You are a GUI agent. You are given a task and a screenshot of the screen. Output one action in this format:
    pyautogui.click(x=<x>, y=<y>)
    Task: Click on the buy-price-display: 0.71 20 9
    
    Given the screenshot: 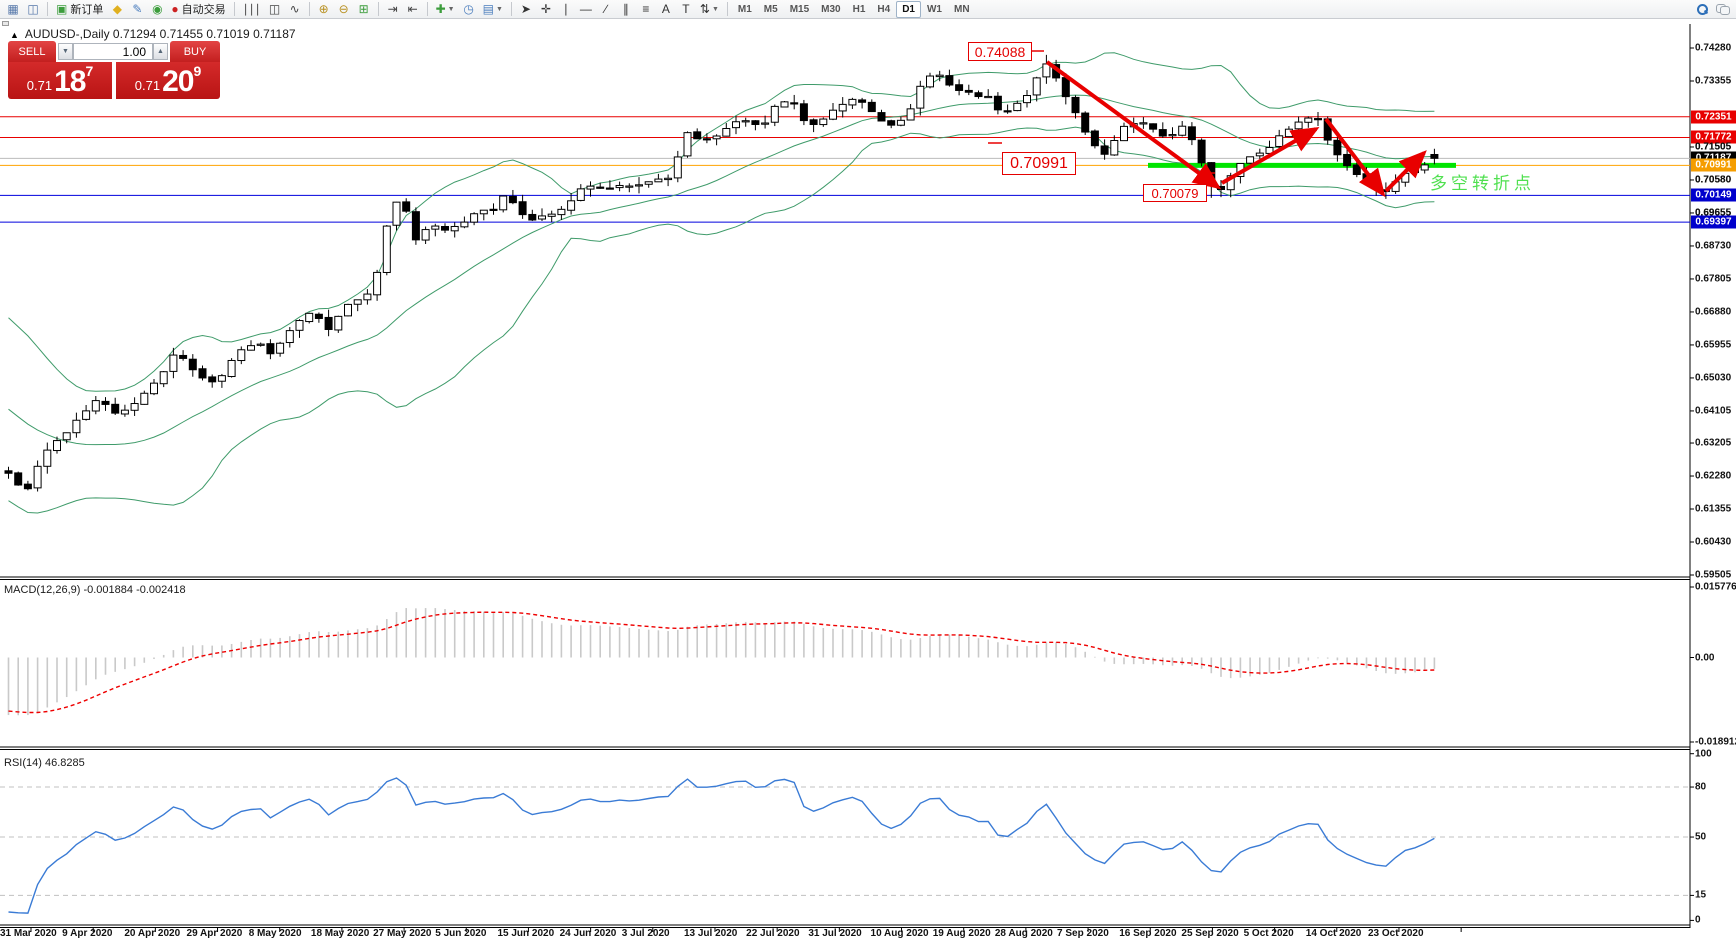 What is the action you would take?
    pyautogui.click(x=168, y=80)
    